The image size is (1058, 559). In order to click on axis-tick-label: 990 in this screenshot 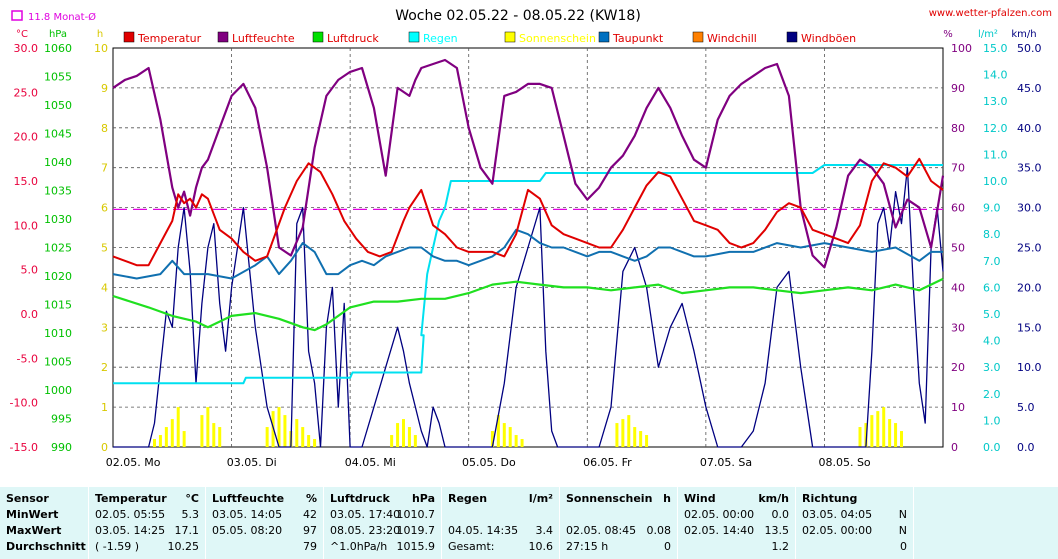, I will do `click(61, 447)`.